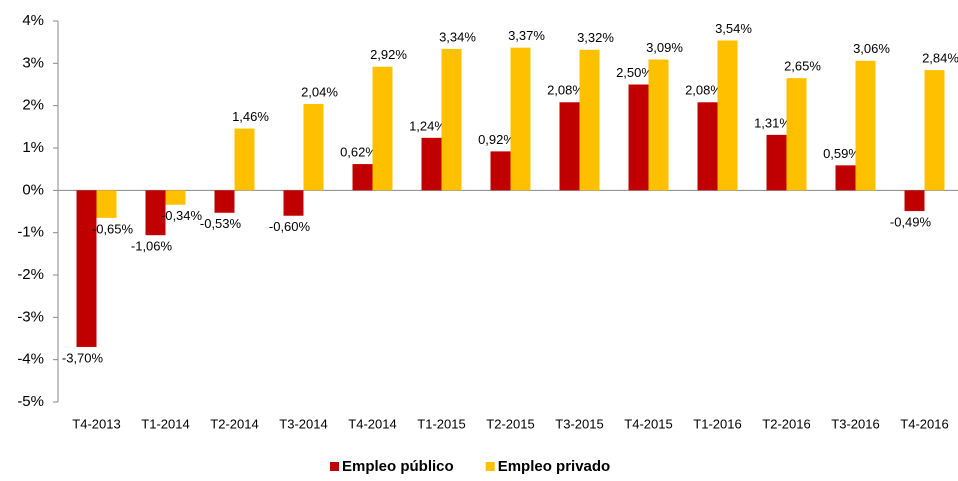 This screenshot has height=481, width=958. Describe the element at coordinates (940, 58) in the screenshot. I see `data-label: 2,84%` at that location.